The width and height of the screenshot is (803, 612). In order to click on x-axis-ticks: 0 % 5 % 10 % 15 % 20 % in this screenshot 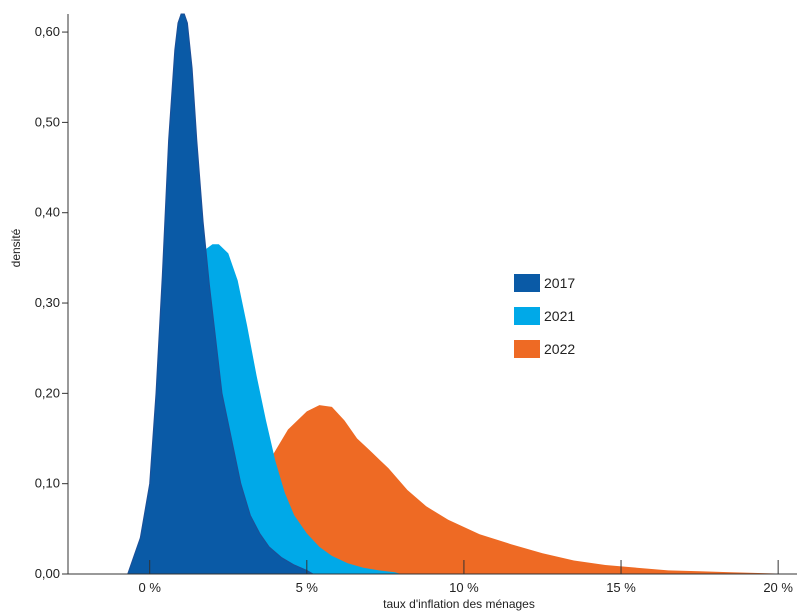, I will do `click(465, 577)`.